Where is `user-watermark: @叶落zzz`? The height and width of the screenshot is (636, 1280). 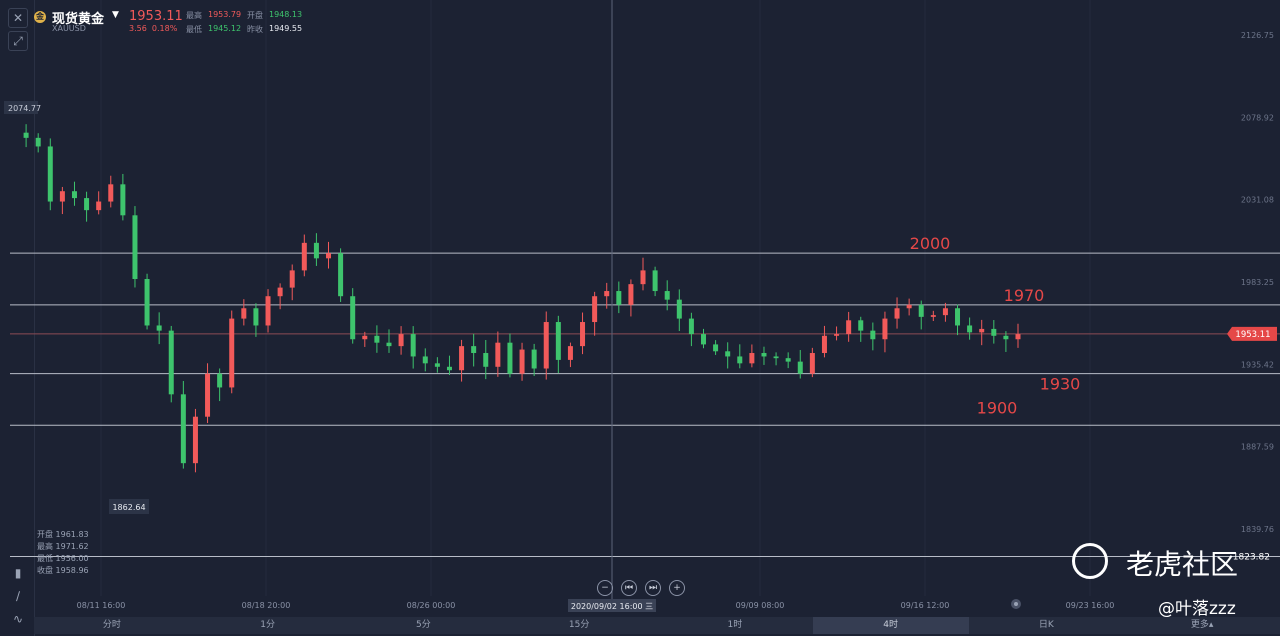 user-watermark: @叶落zzz is located at coordinates (1197, 609).